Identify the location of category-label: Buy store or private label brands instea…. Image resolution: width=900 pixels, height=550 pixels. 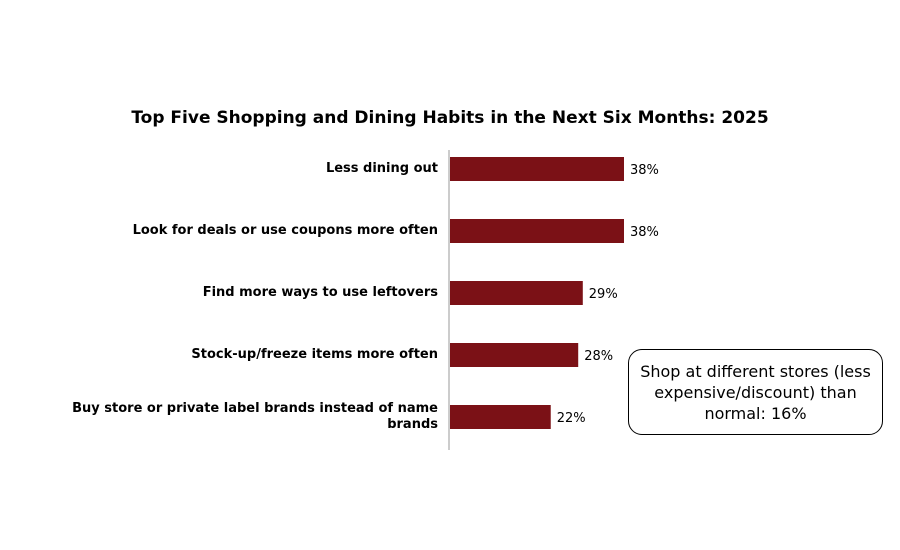
(255, 416).